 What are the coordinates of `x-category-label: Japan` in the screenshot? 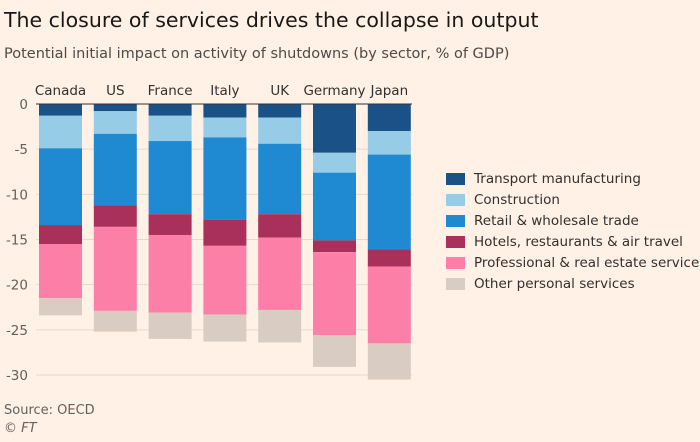 It's located at (388, 91).